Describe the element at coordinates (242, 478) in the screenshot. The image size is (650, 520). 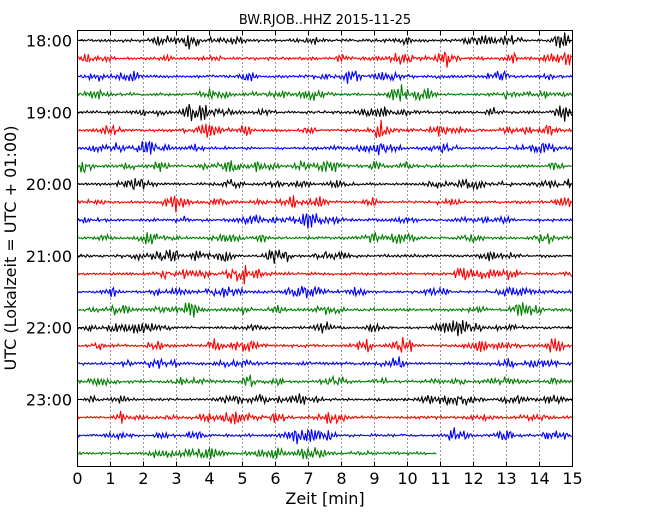
I see `x-tick-label: 5` at that location.